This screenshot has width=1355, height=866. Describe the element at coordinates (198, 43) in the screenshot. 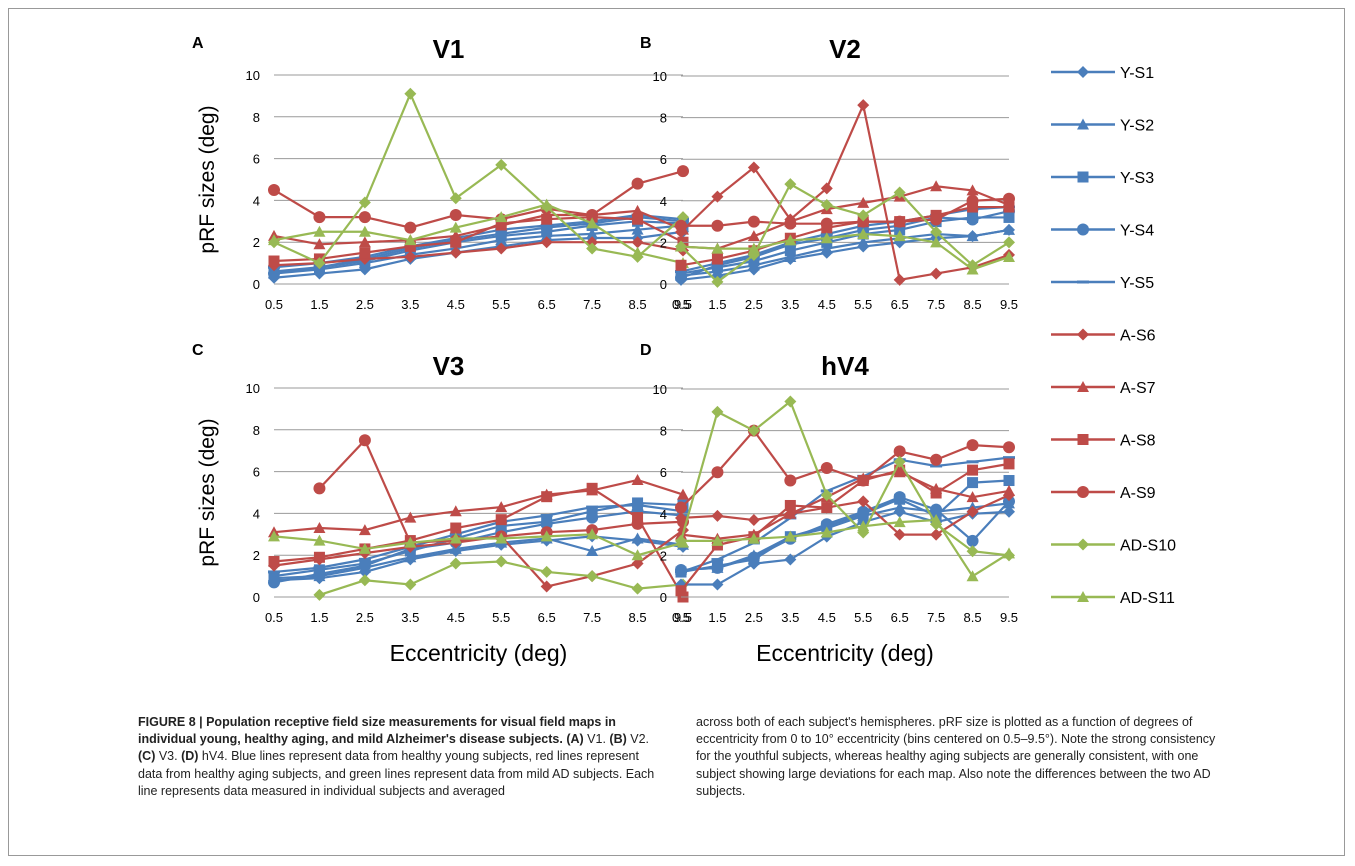

I see `panel-label: A` at that location.